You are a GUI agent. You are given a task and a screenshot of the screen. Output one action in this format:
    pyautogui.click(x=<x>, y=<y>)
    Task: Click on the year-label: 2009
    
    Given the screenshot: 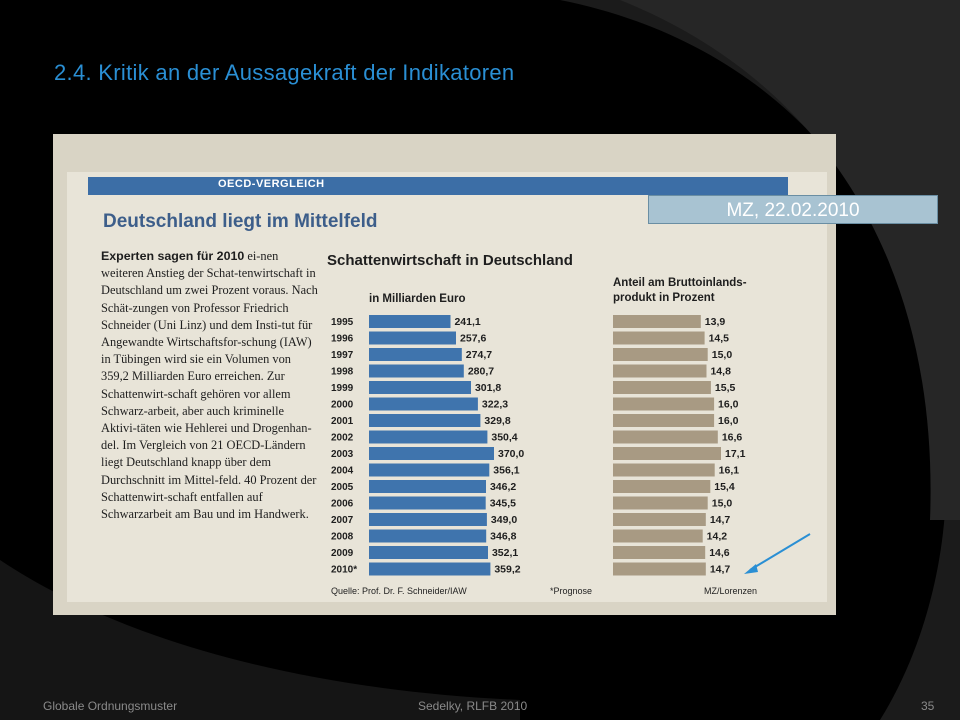 What is the action you would take?
    pyautogui.click(x=342, y=553)
    